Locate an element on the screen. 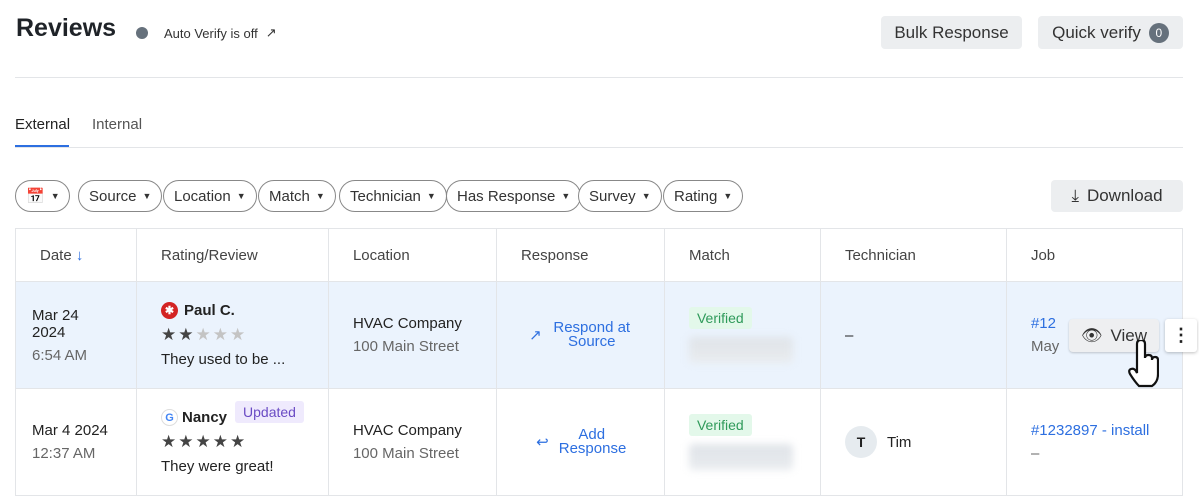  filter-label: Has Response is located at coordinates (506, 196).